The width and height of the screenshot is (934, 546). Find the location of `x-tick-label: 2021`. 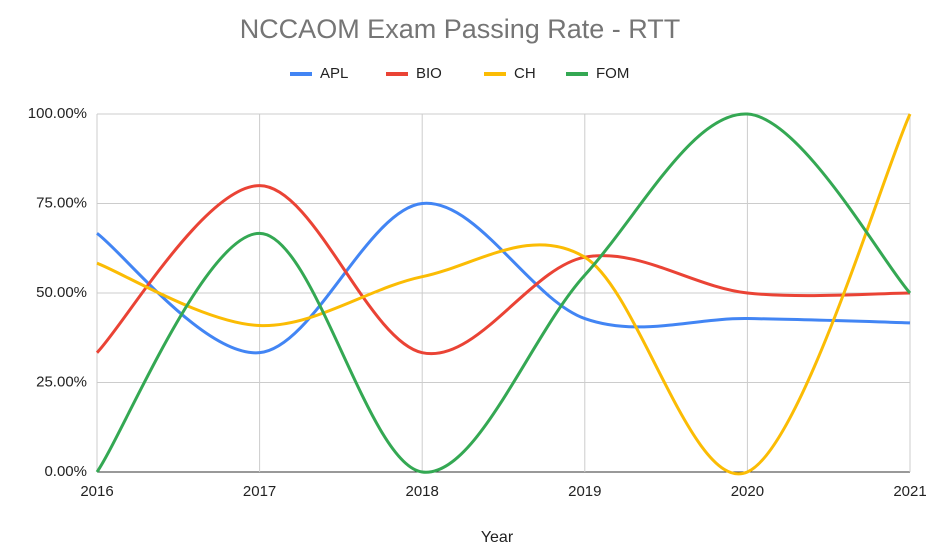

x-tick-label: 2021 is located at coordinates (909, 491).